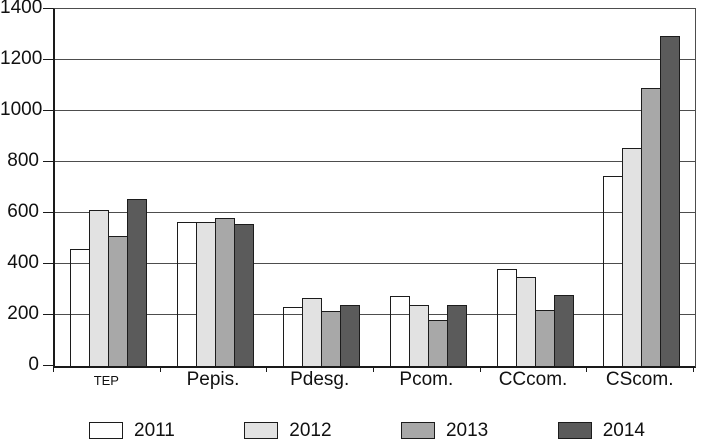 The image size is (701, 444). I want to click on bar-2011-CScom, so click(613, 271).